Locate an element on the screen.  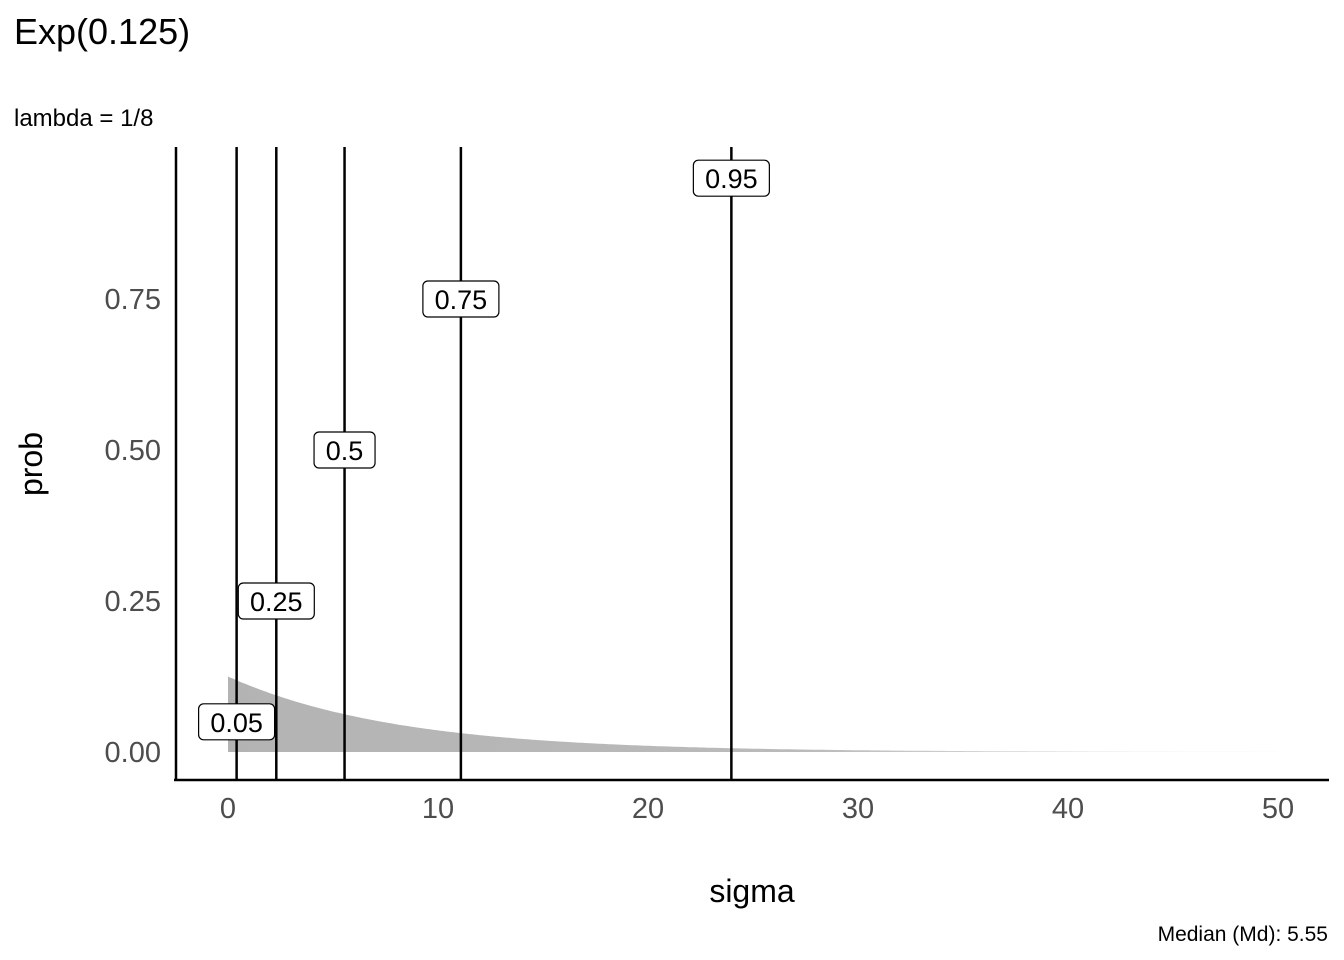
quantile-label-text: 0.95 is located at coordinates (731, 179).